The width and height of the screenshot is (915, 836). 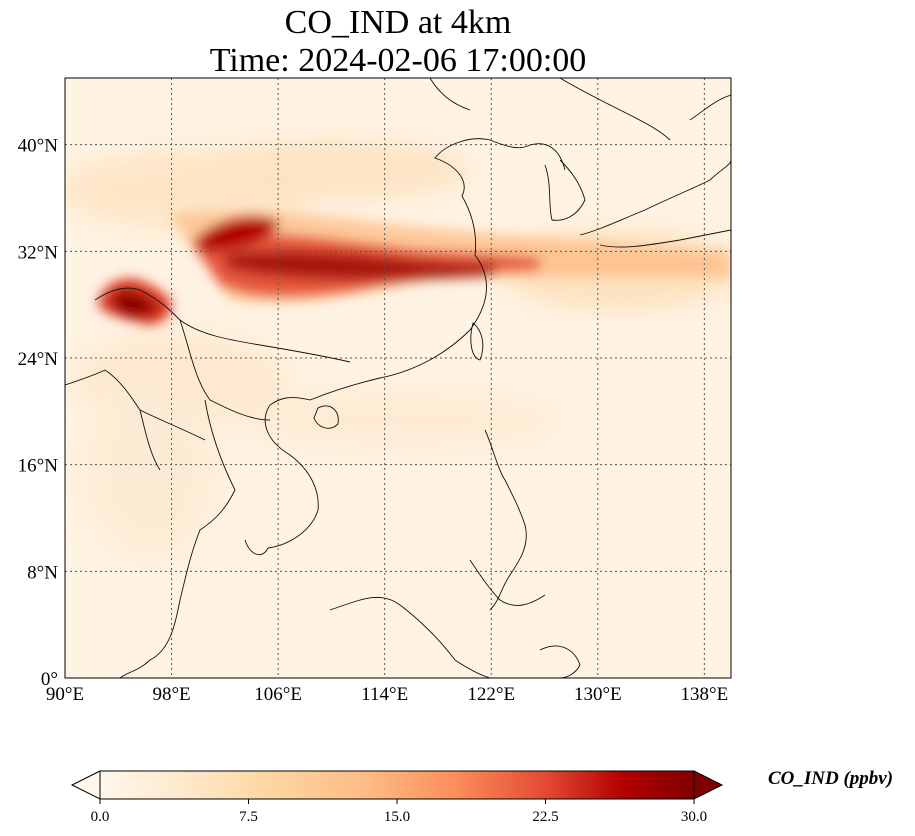 I want to click on colorbar-gradient, so click(x=397, y=785).